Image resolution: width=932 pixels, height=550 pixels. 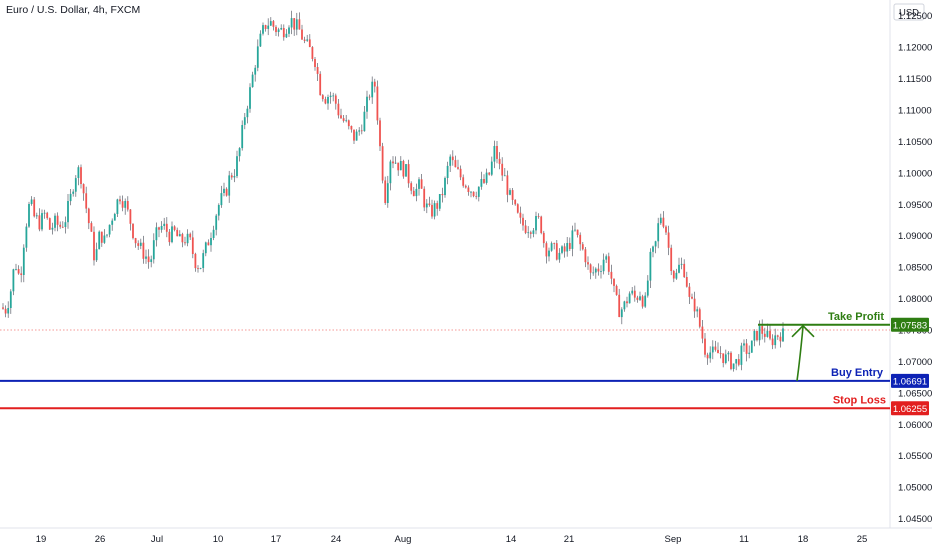 I want to click on currency-box, so click(x=909, y=12).